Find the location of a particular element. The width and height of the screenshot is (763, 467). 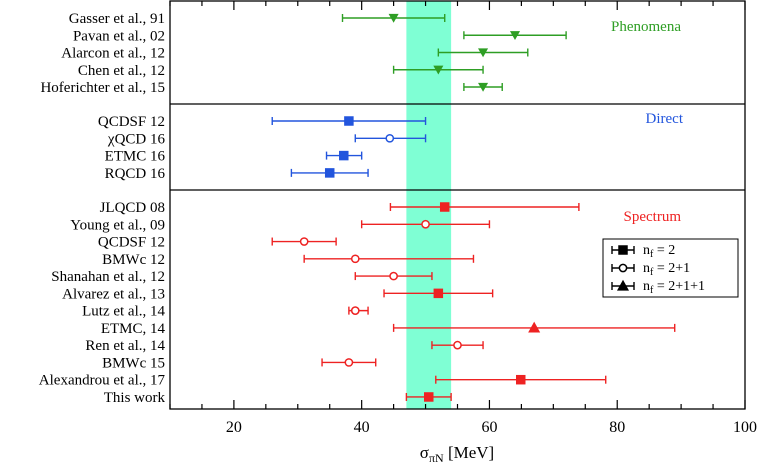

legend-marker-triangle is located at coordinates (623, 285).